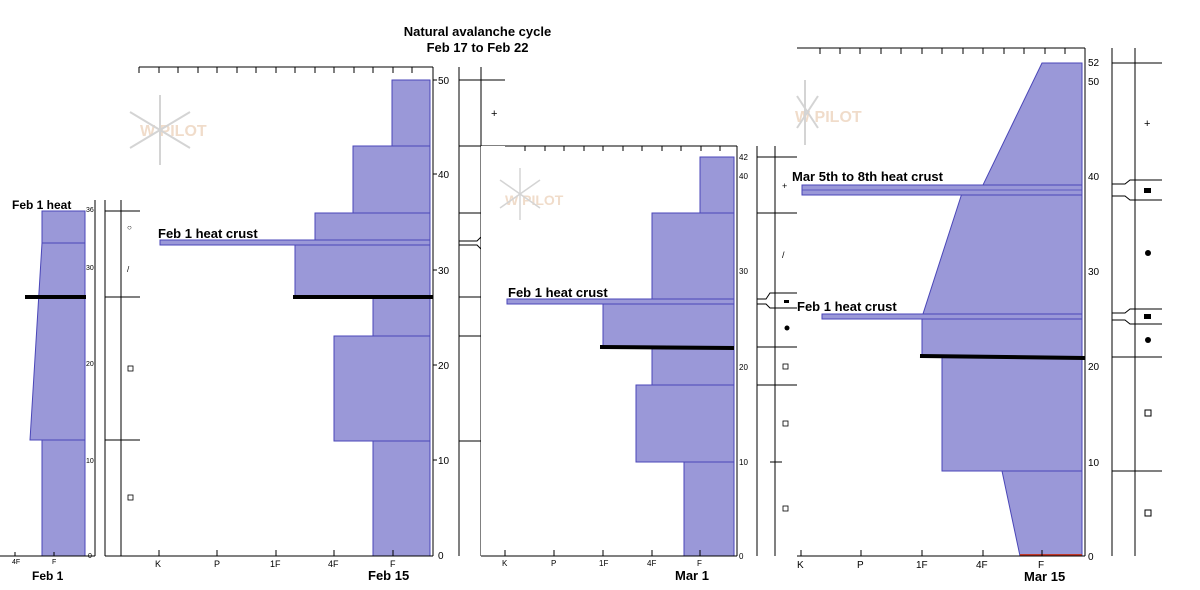  I want to click on y-tick-label: 42, so click(743, 157).